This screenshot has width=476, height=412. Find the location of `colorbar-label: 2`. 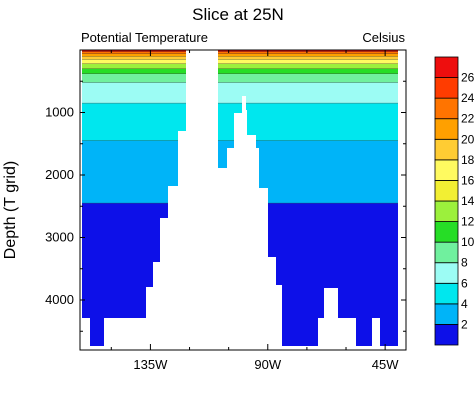

colorbar-label: 2 is located at coordinates (464, 324).